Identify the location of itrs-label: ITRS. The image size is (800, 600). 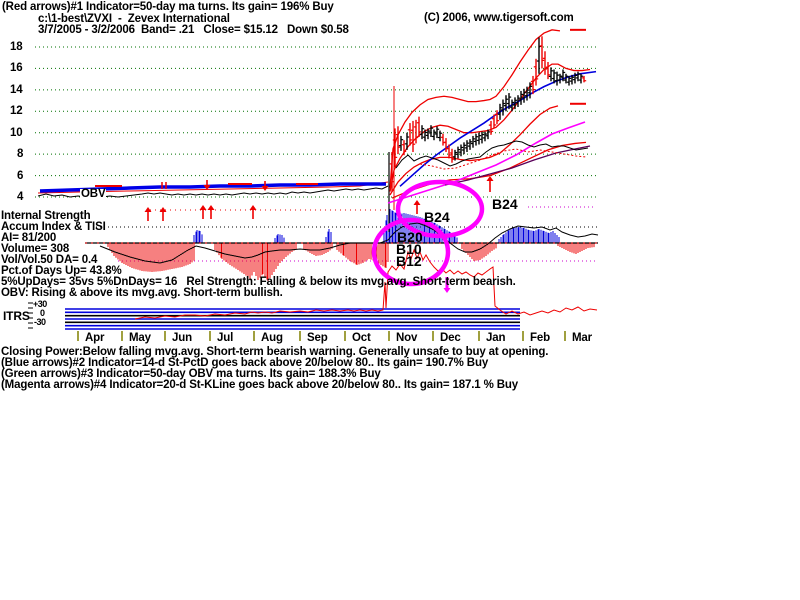
(16, 316).